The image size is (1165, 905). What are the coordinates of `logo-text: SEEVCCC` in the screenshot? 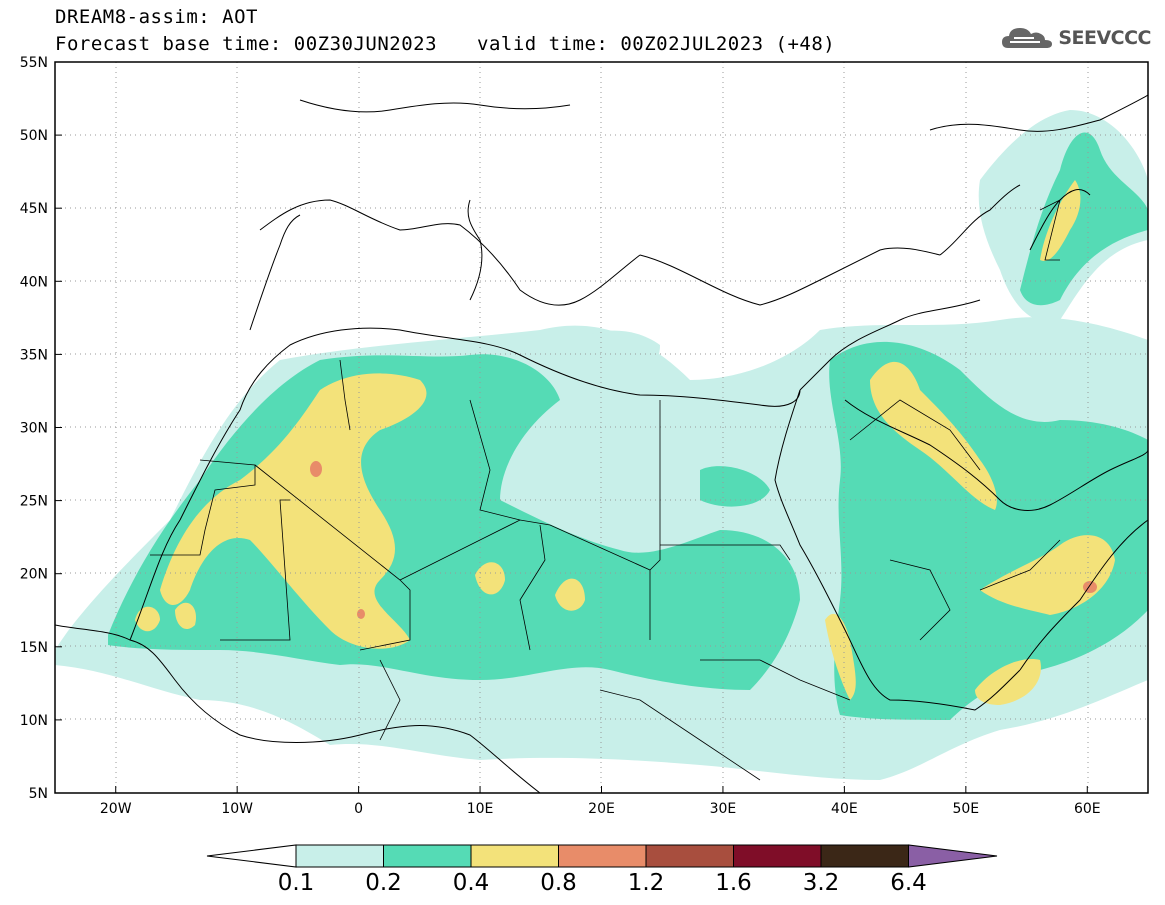 It's located at (1104, 38).